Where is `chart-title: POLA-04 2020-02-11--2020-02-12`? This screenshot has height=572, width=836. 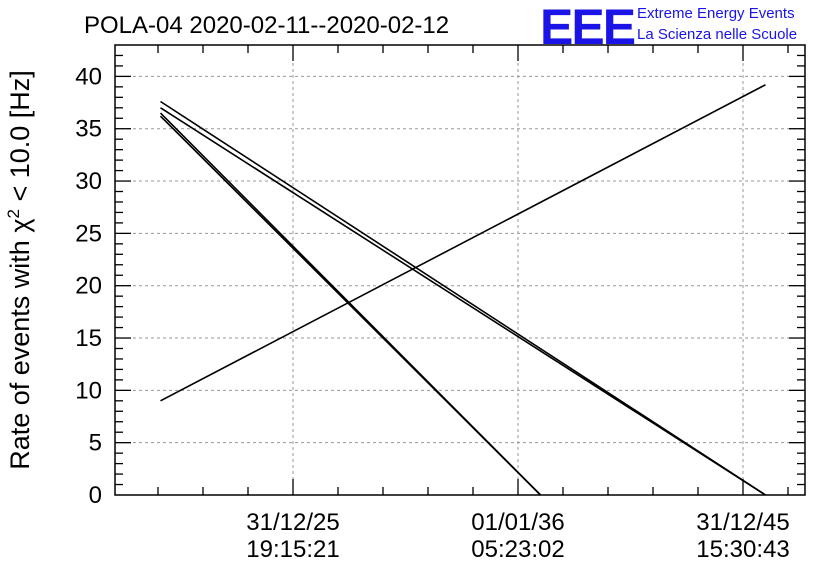 chart-title: POLA-04 2020-02-11--2020-02-12 is located at coordinates (266, 25).